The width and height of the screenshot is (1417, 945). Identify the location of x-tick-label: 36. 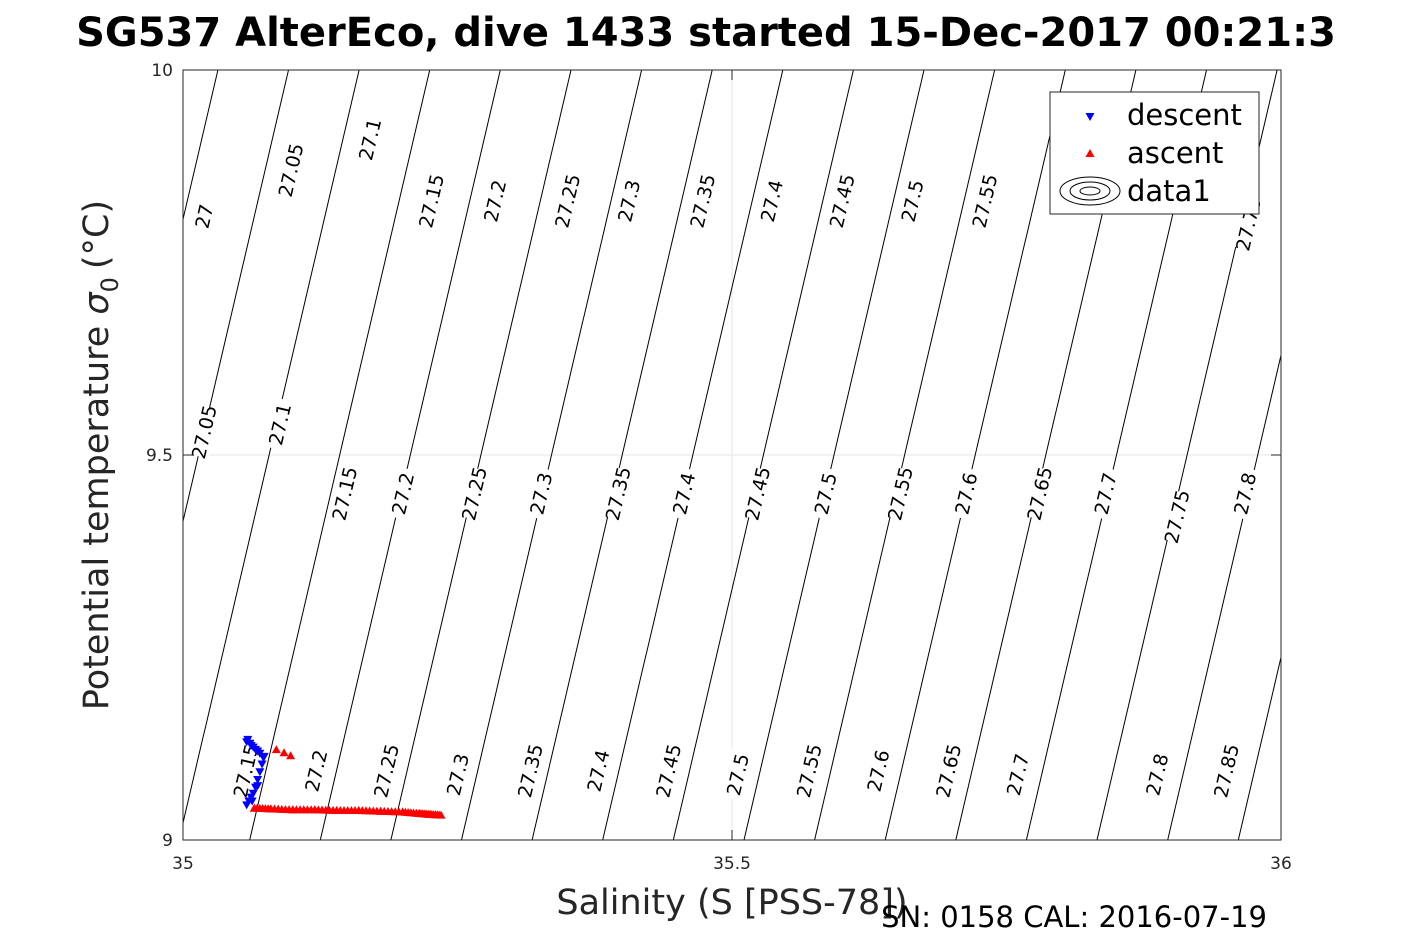
(1281, 864).